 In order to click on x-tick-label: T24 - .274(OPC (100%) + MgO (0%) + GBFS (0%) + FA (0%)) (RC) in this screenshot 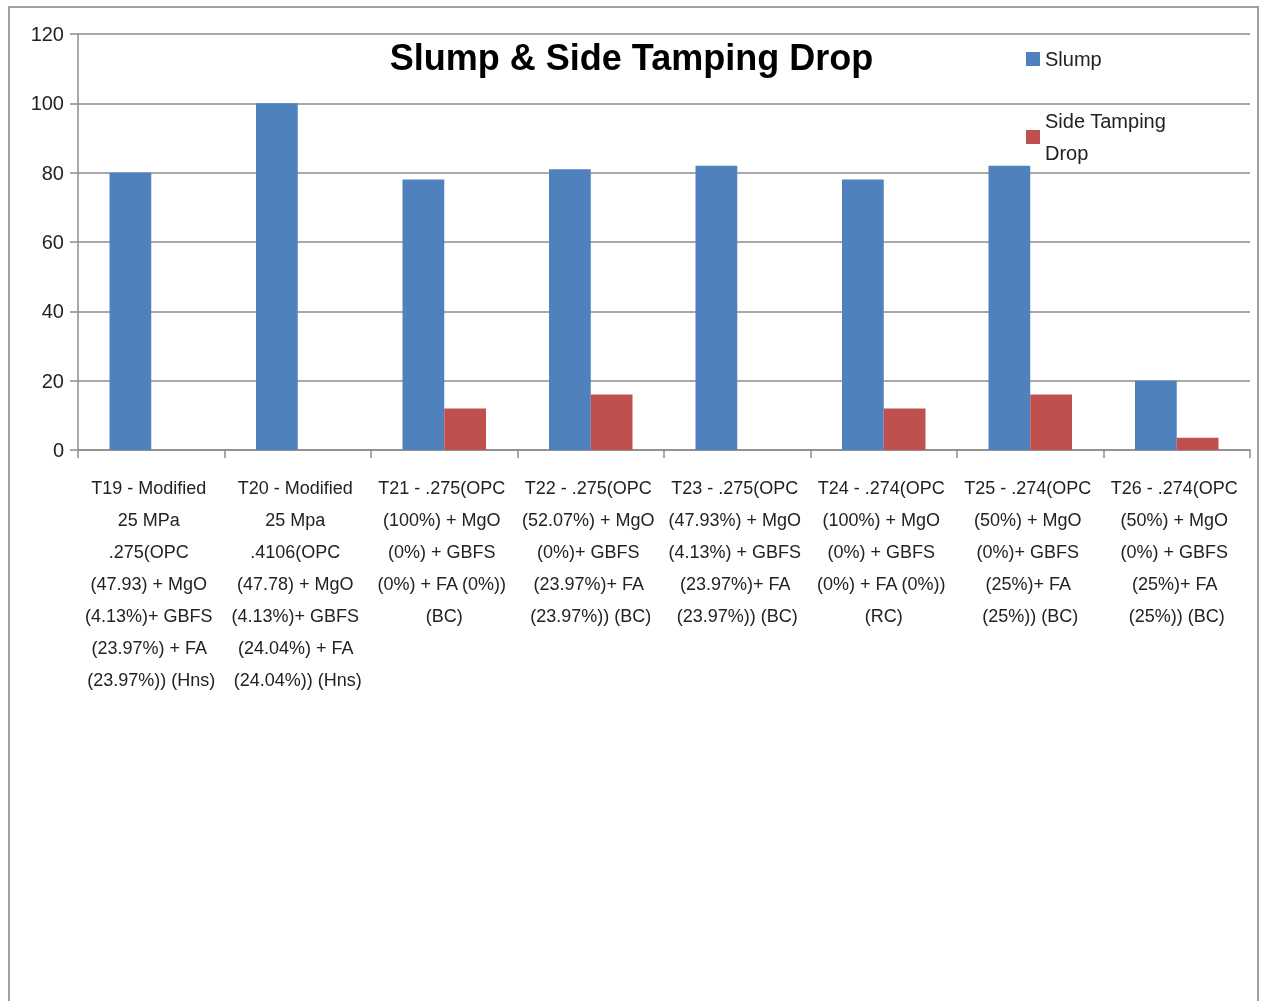, I will do `click(883, 552)`.